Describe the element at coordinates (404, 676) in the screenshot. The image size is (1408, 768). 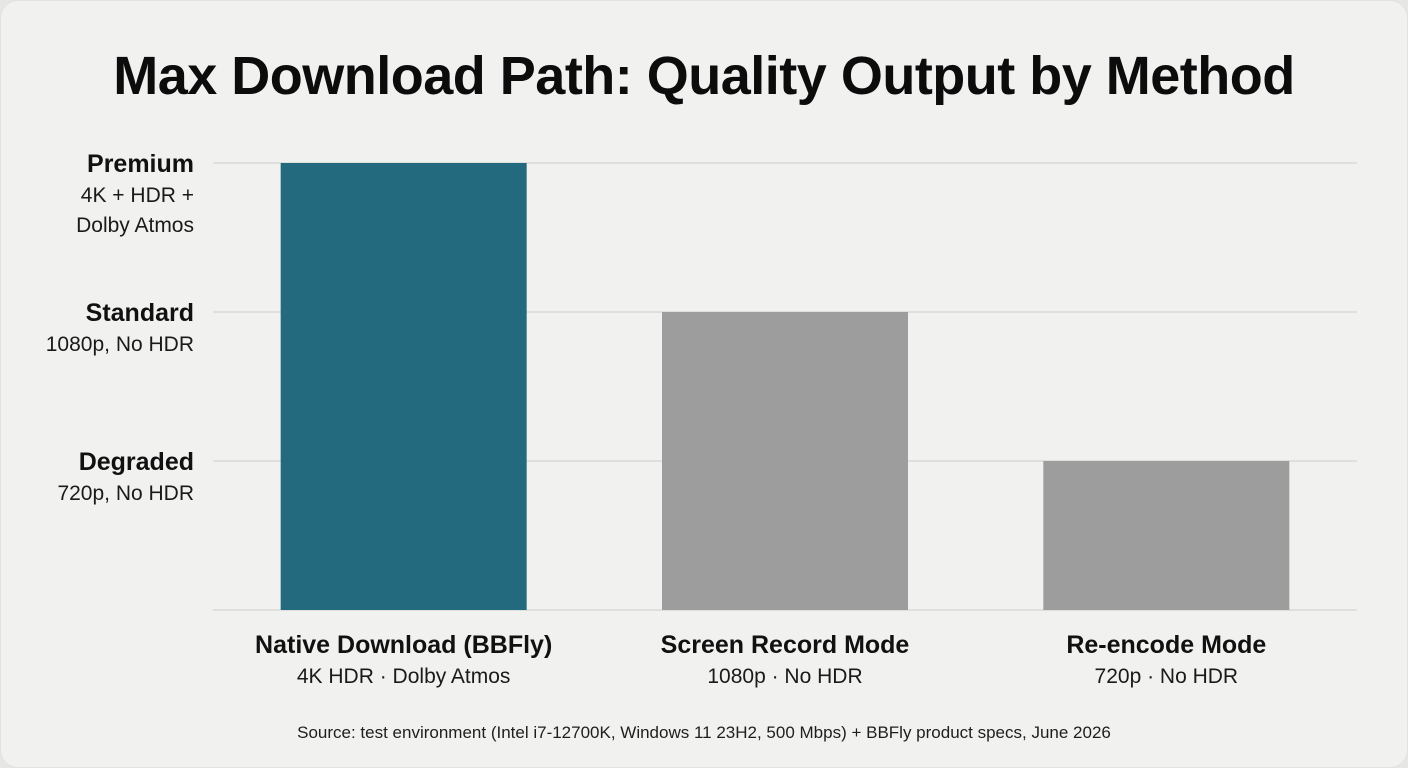
I see `x-category-sublabel: 4K HDR · Dolby Atmos` at that location.